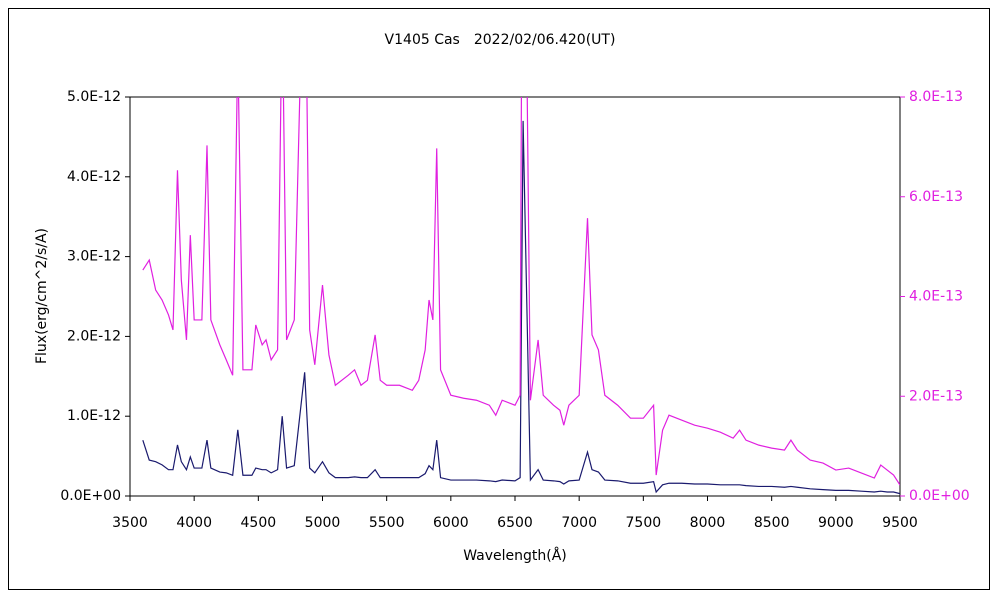 The image size is (1000, 604). I want to click on y-tick-label: 5.0E-12, so click(94, 97).